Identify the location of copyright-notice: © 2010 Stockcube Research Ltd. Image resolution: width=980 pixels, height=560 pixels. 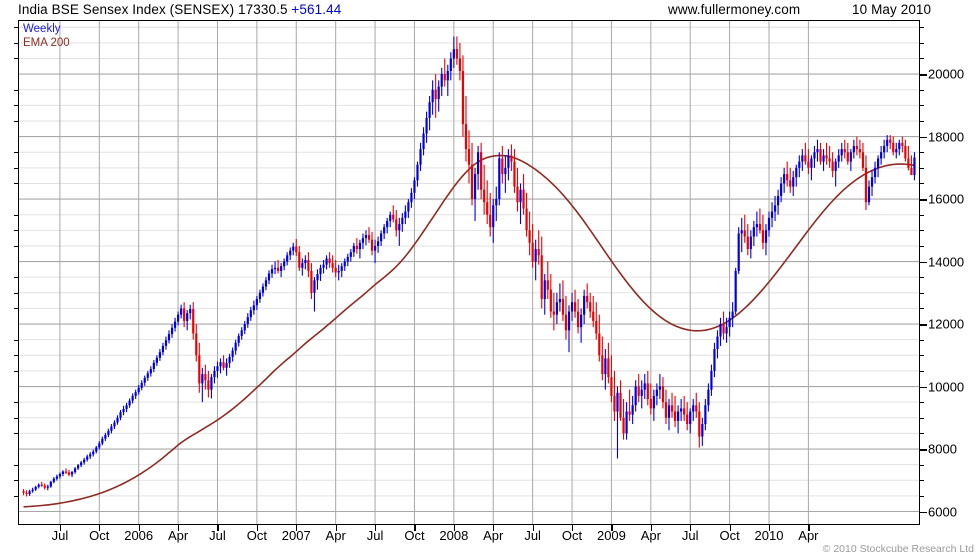
(898, 549).